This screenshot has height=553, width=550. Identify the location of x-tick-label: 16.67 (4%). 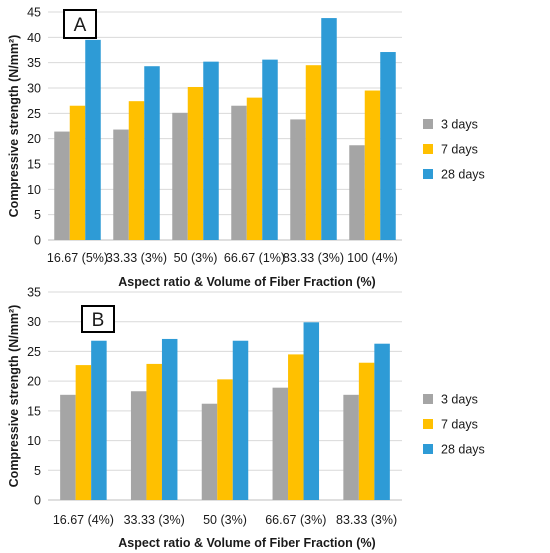
(83, 520).